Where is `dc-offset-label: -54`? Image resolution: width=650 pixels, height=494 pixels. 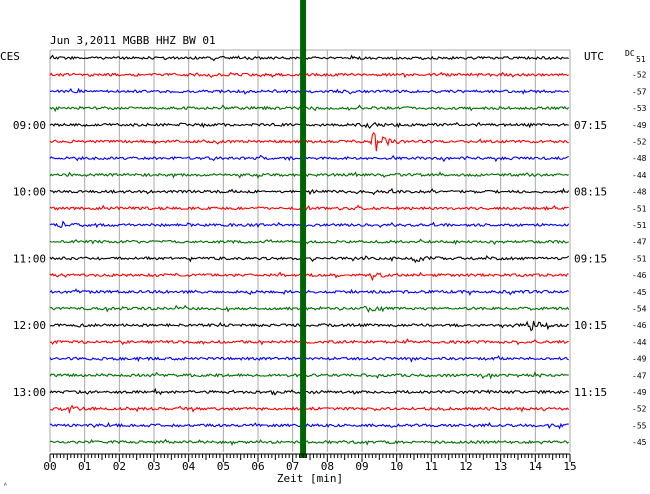 dc-offset-label: -54 is located at coordinates (639, 309).